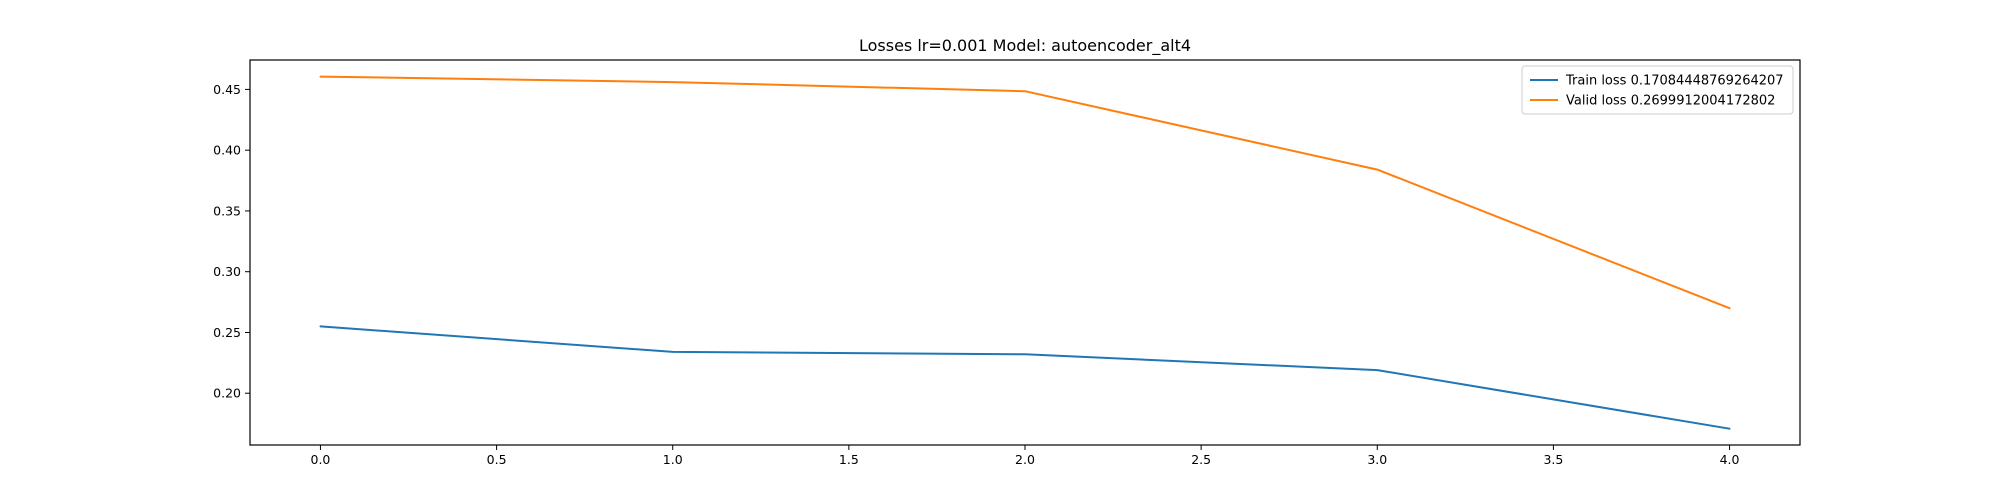 This screenshot has height=500, width=2000. Describe the element at coordinates (321, 459) in the screenshot. I see `x-tick-label: 0.0` at that location.